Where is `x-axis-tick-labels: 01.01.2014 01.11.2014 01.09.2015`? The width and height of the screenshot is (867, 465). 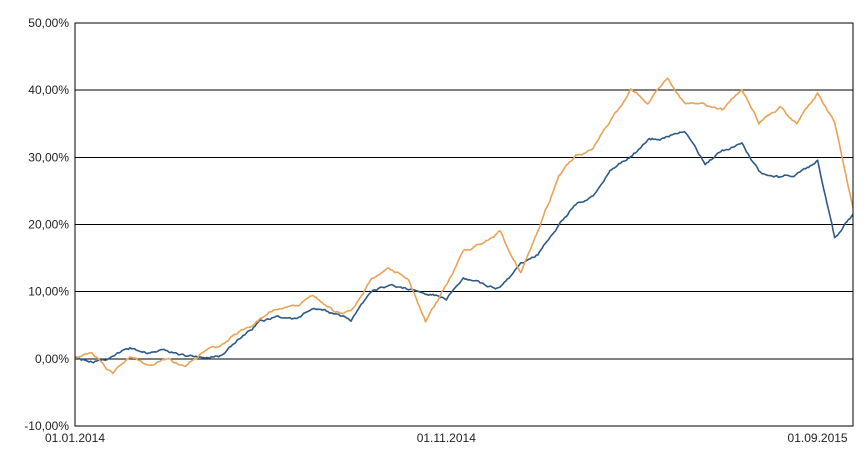
x-axis-tick-labels: 01.01.2014 01.11.2014 01.09.2015 is located at coordinates (446, 438).